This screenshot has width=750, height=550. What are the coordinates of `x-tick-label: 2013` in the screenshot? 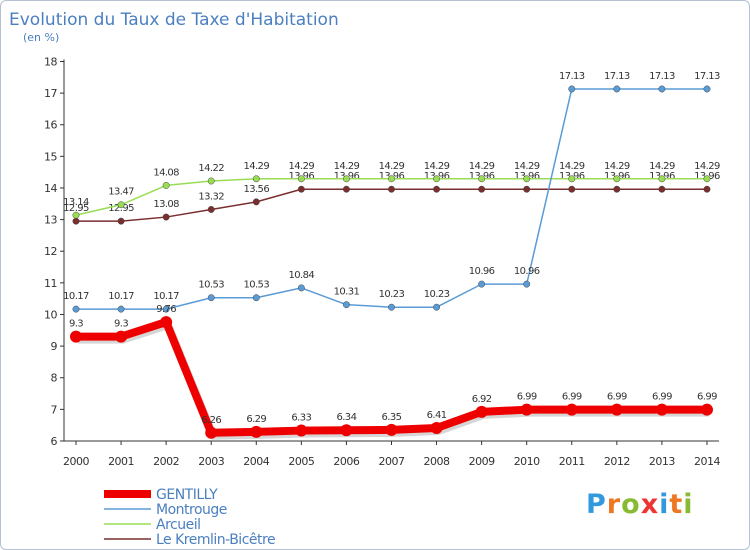 It's located at (662, 461).